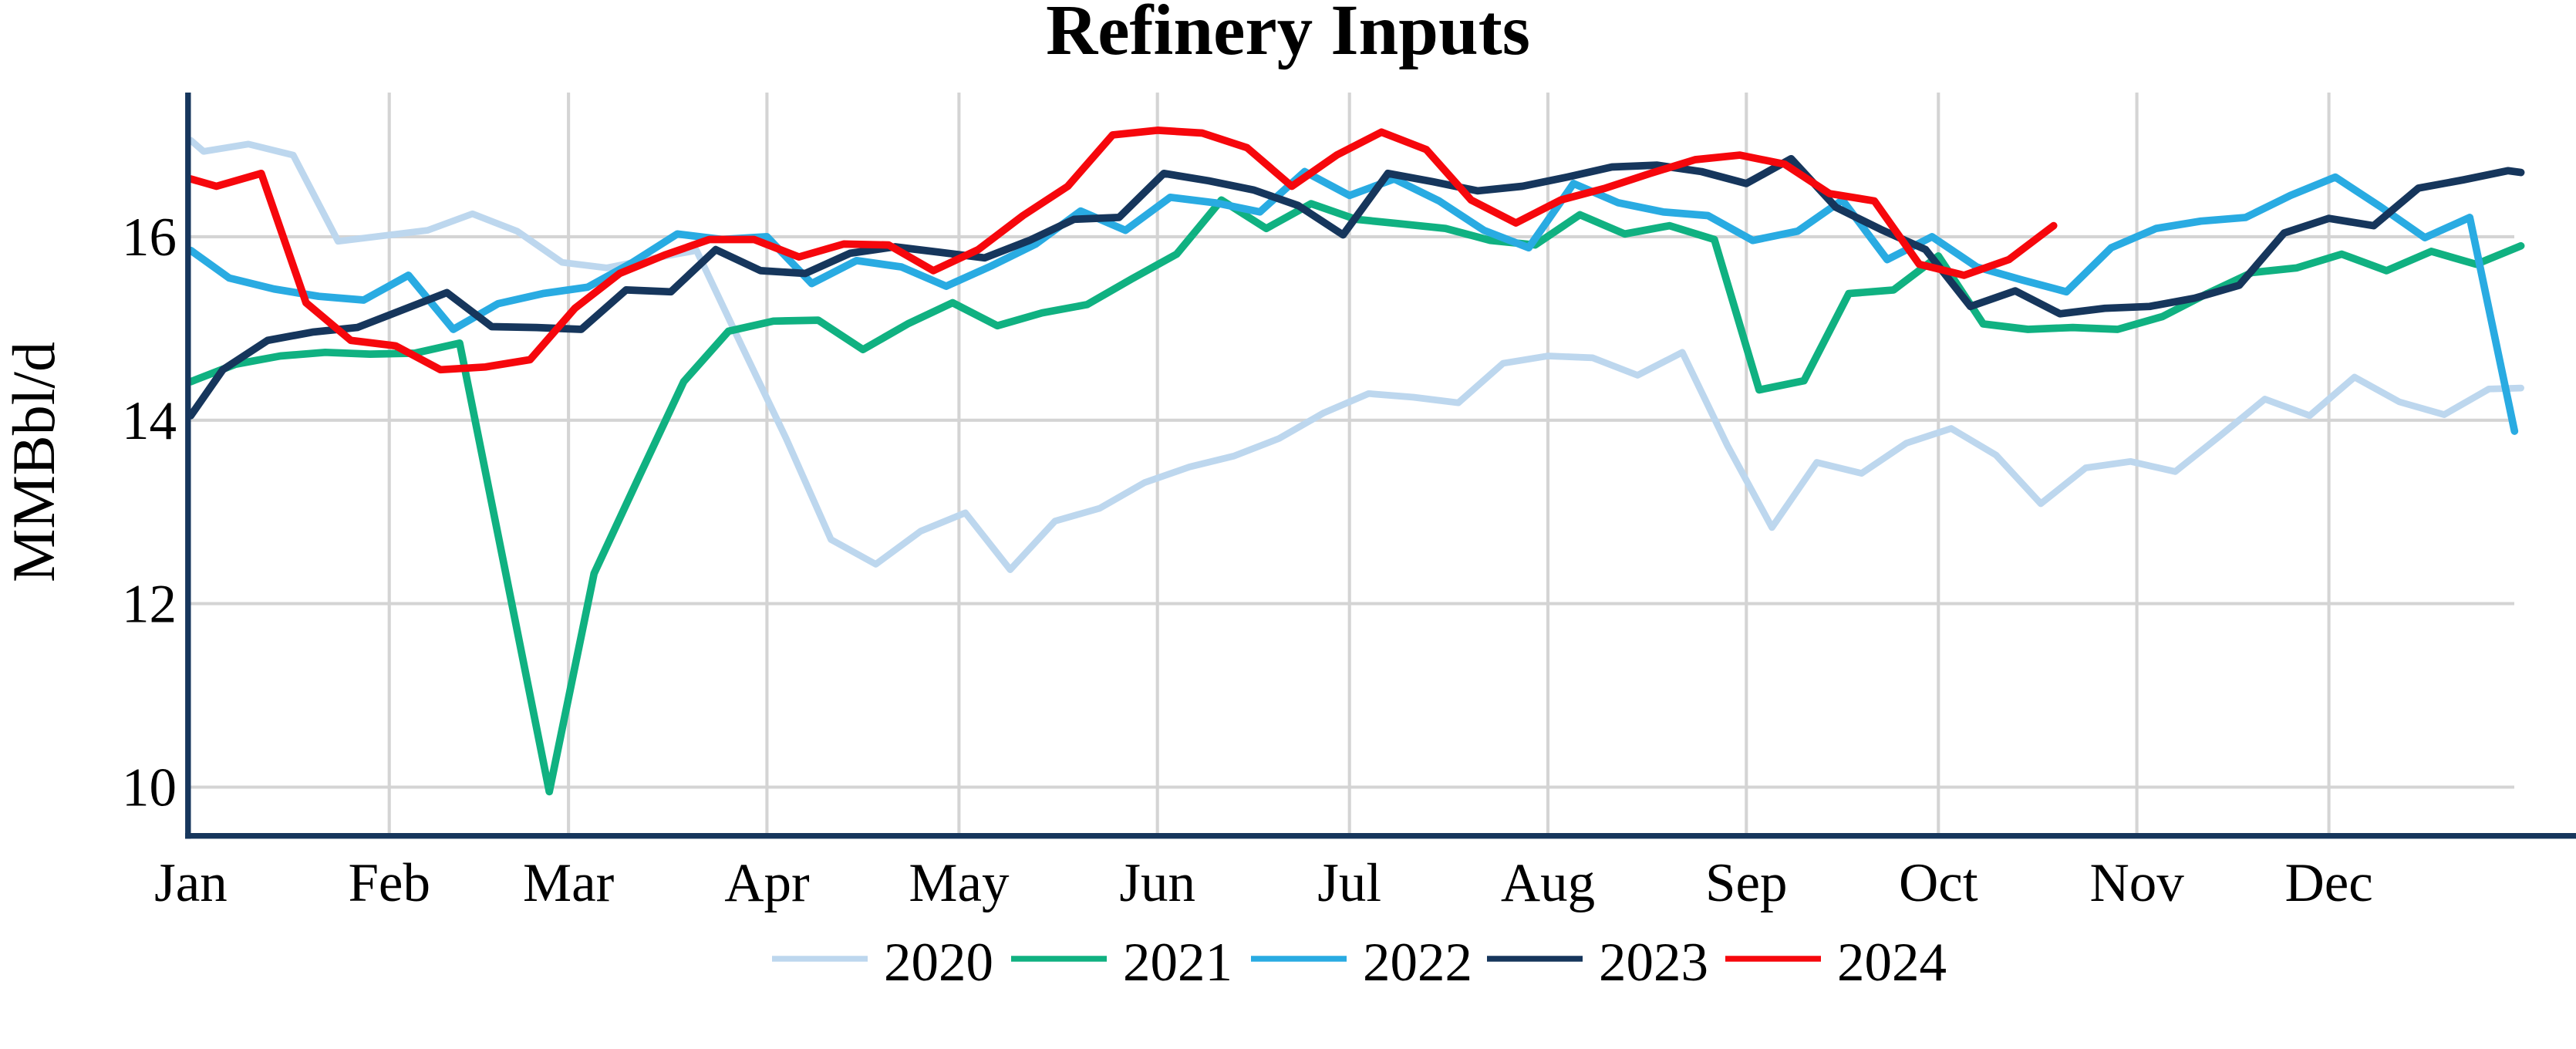 The width and height of the screenshot is (2576, 1049). I want to click on svg-text: 2023, so click(1653, 963).